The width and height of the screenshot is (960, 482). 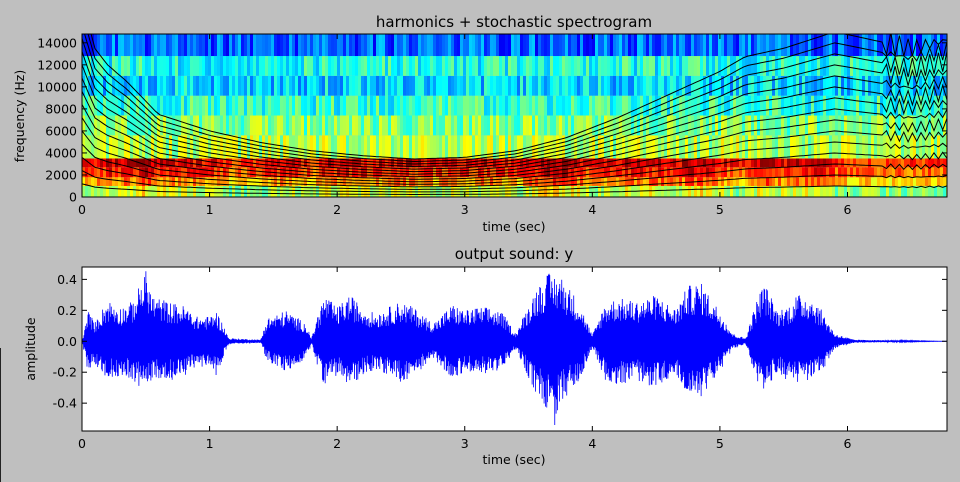 I want to click on spectrogram-y-label: frequency (Hz), so click(x=19, y=116).